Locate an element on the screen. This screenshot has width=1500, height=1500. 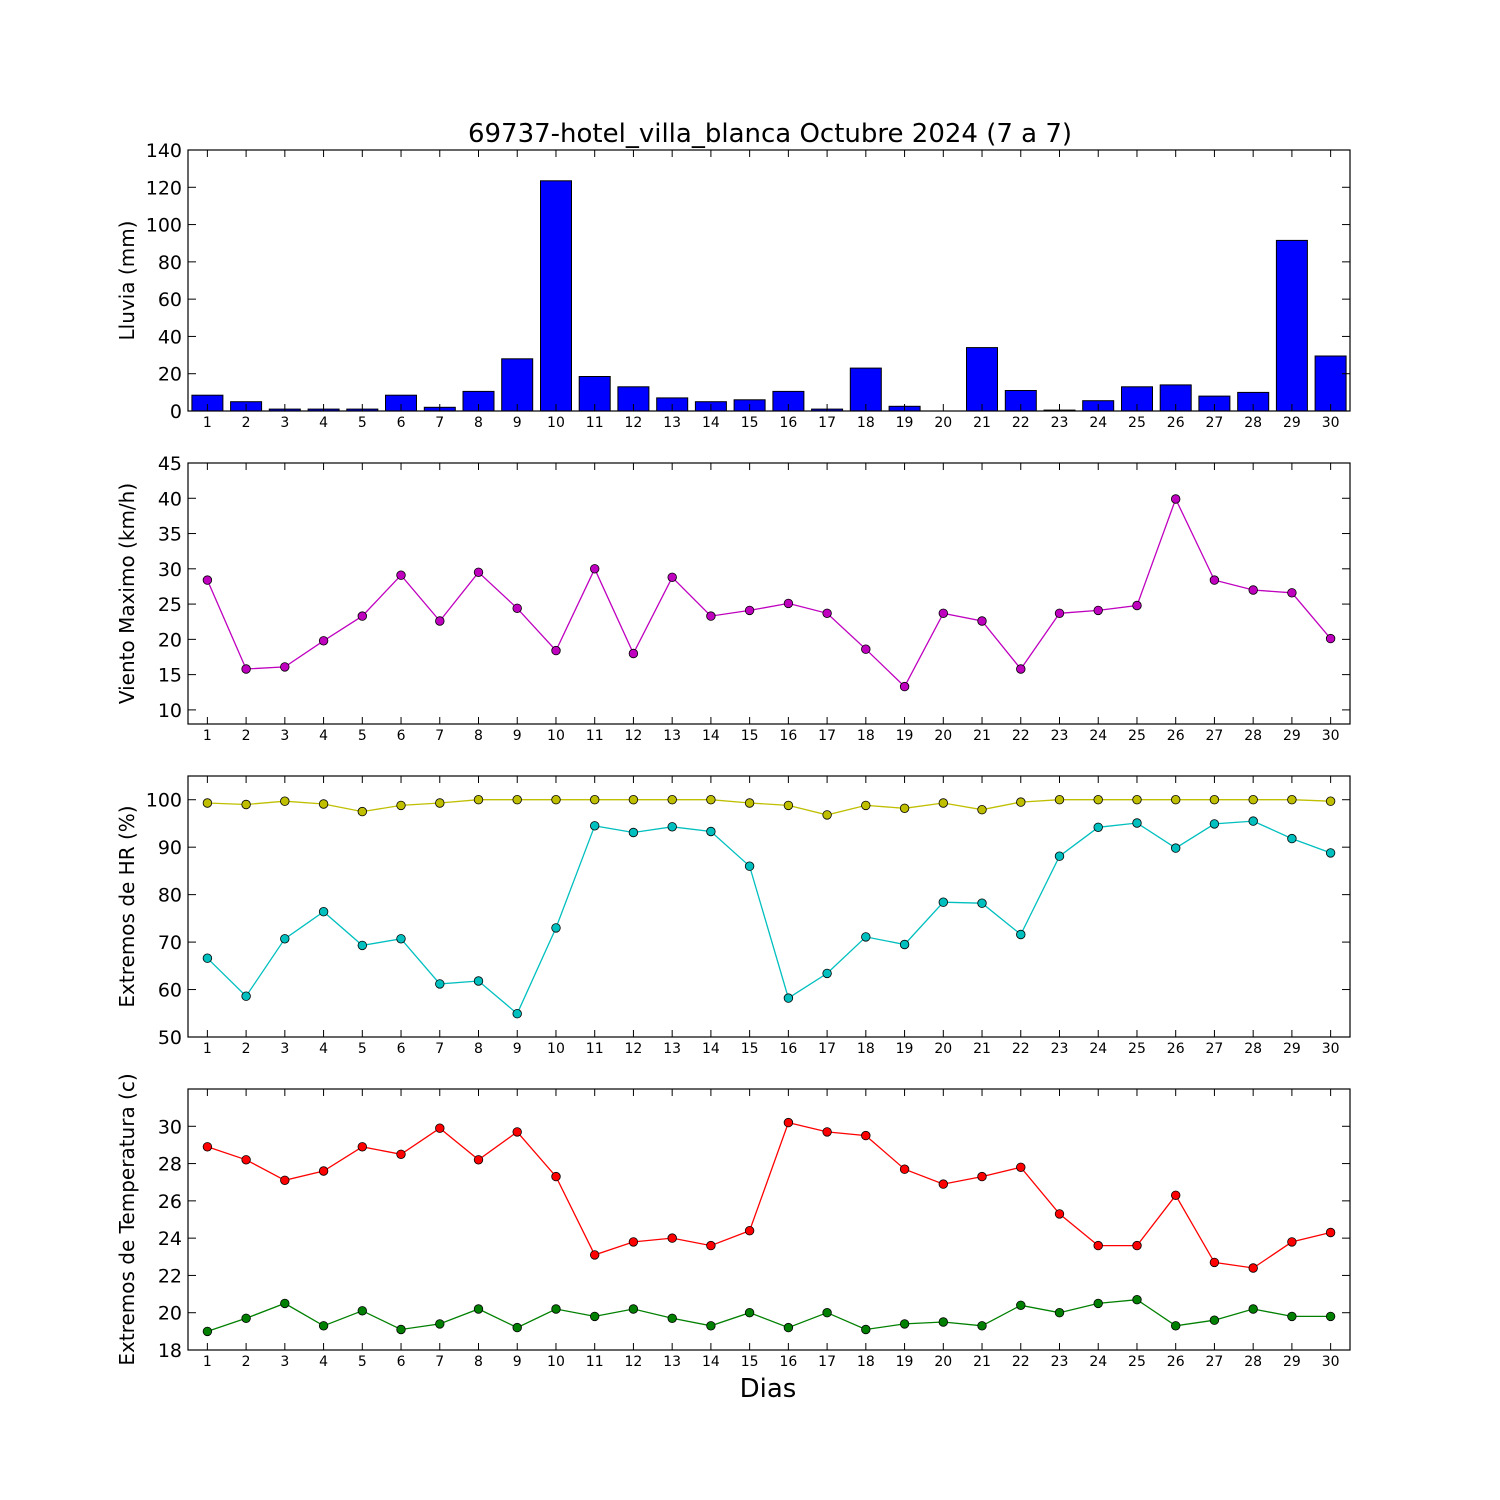
y-tick-label: 70 is located at coordinates (170, 943).